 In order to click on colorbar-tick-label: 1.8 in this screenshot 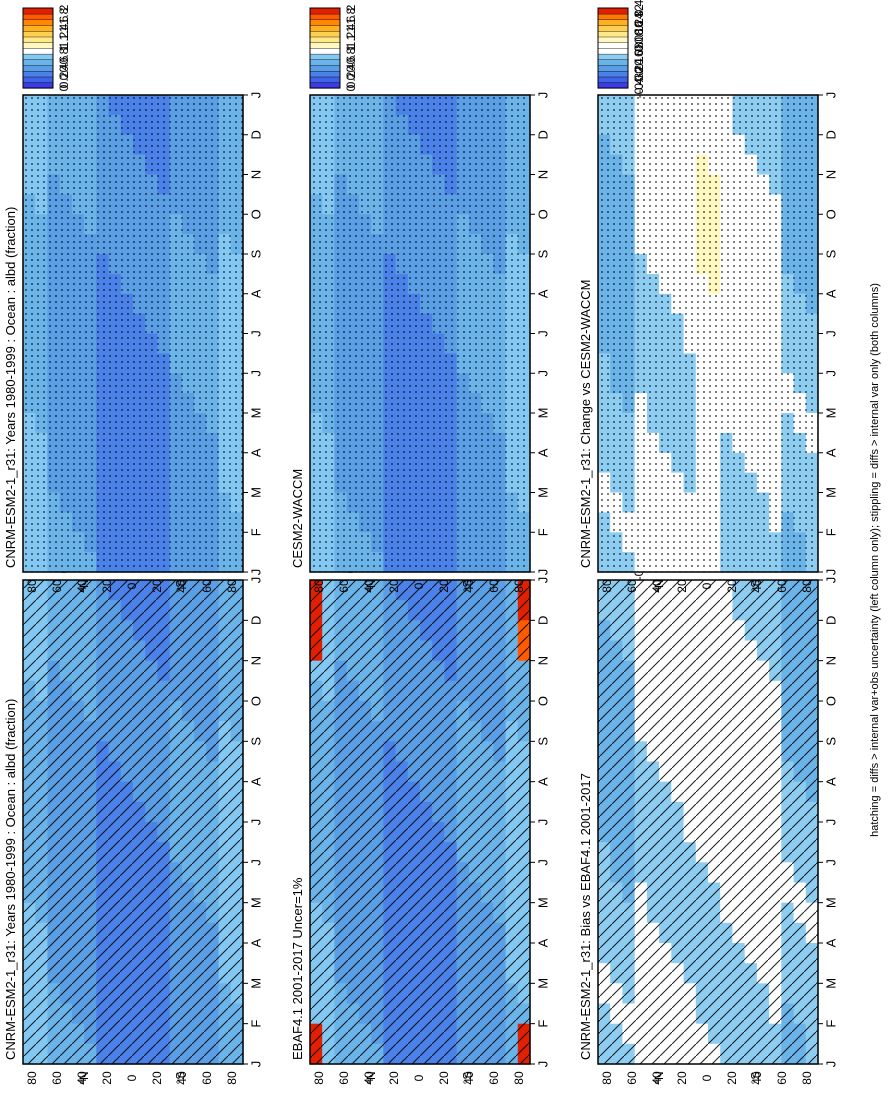, I will do `click(351, 15)`.